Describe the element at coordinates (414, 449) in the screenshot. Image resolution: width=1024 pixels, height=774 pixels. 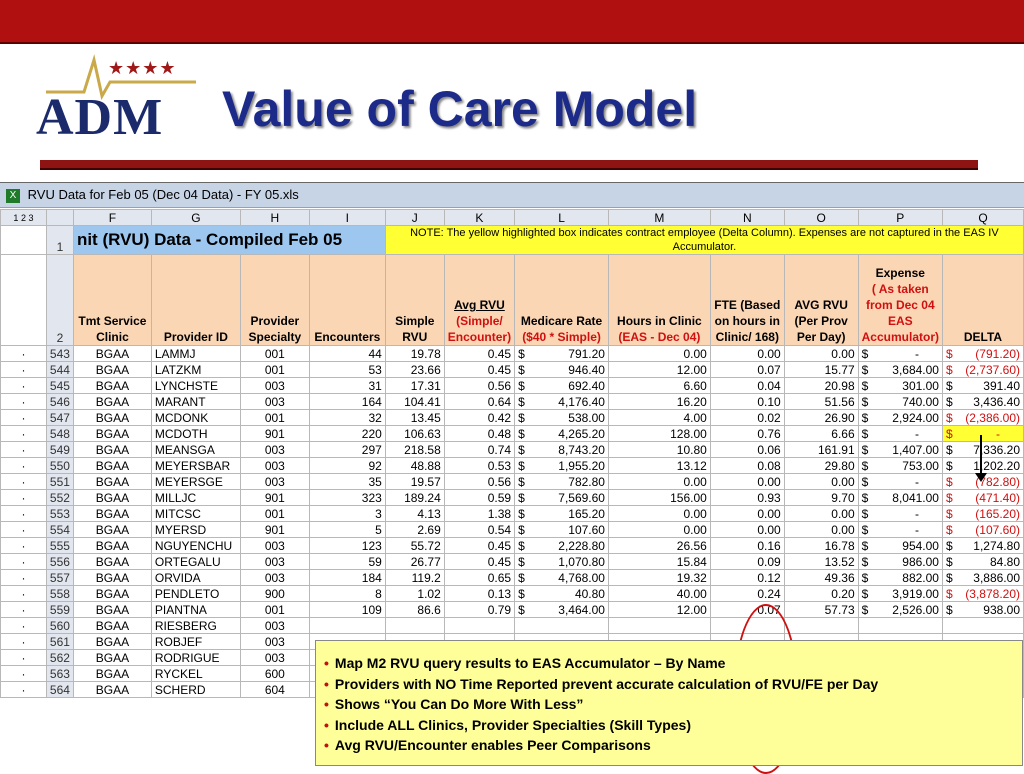
I see `cell-simple-rvu: 218.58` at that location.